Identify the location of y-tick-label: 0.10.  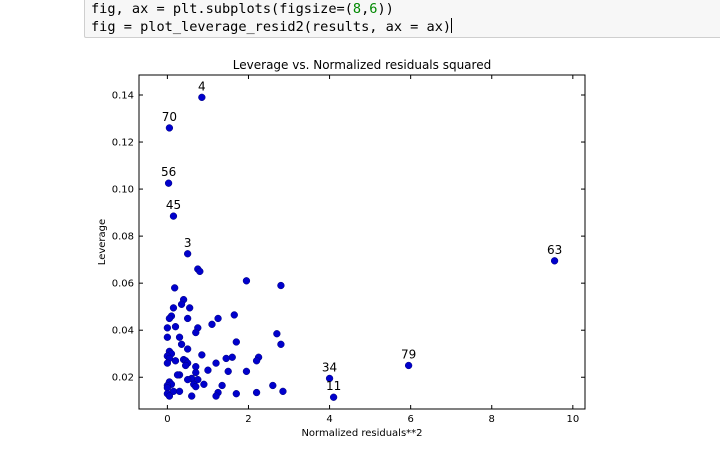
(123, 190).